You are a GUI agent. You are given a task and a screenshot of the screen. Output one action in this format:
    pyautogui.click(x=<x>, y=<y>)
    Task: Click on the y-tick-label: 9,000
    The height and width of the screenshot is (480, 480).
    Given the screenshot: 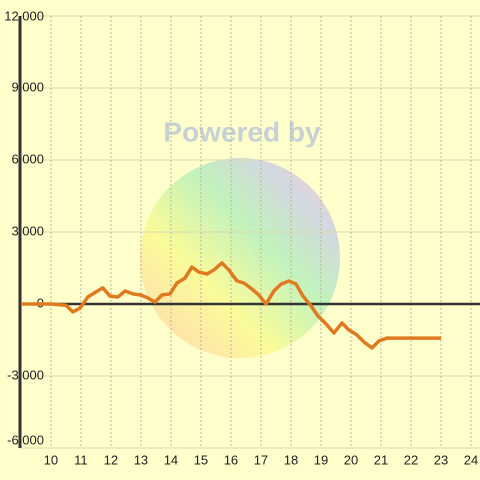 What is the action you would take?
    pyautogui.click(x=27, y=86)
    